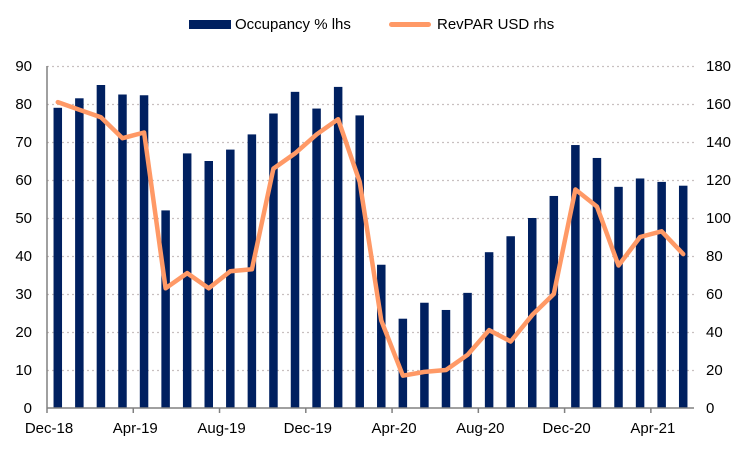 Image resolution: width=750 pixels, height=450 pixels. What do you see at coordinates (714, 370) in the screenshot?
I see `y-right-tick-label: 20` at bounding box center [714, 370].